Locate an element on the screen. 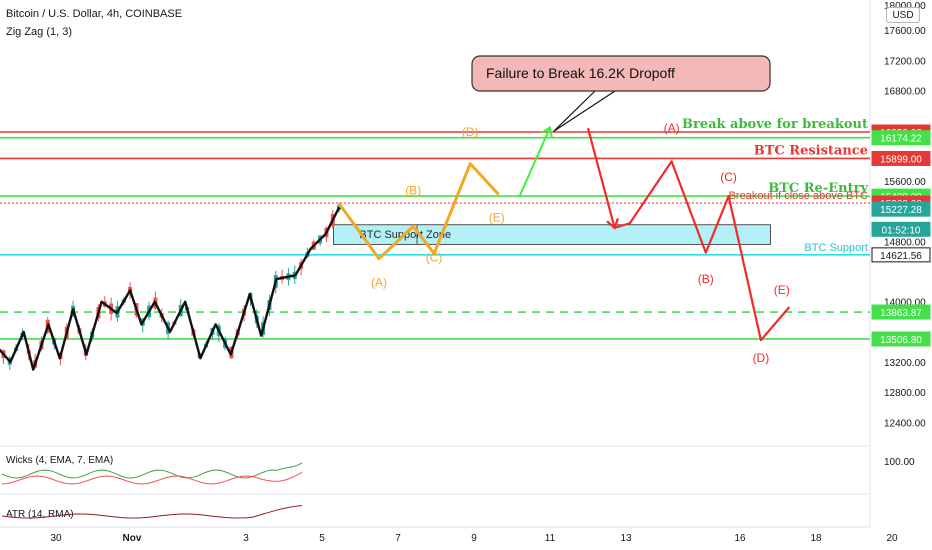 Image resolution: width=932 pixels, height=550 pixels. price-badge-label: 16174.22 is located at coordinates (901, 139).